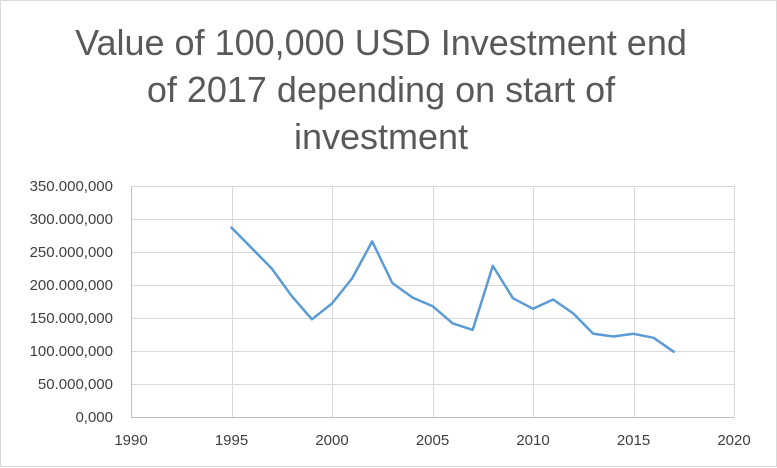 This screenshot has height=468, width=777. I want to click on y-tick-label: 350.000,000, so click(71, 186).